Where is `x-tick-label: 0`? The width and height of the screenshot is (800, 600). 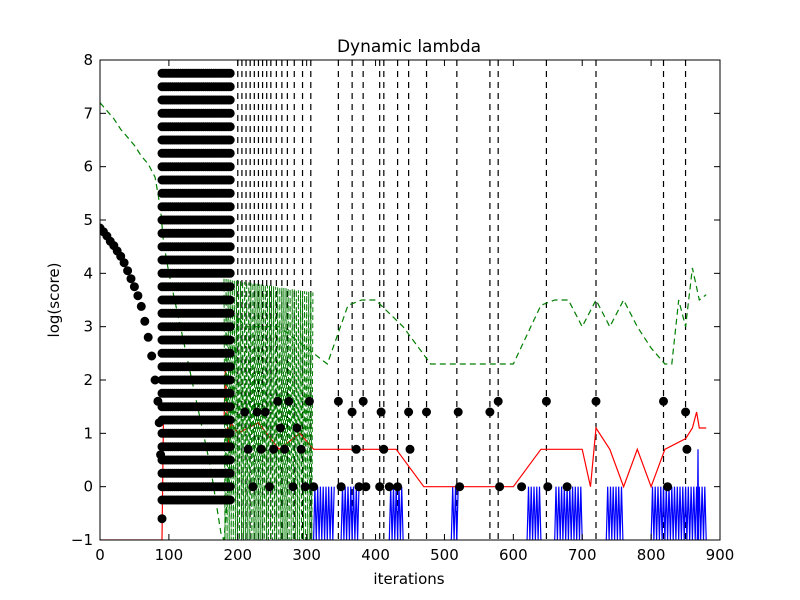
x-tick-label: 0 is located at coordinates (100, 555).